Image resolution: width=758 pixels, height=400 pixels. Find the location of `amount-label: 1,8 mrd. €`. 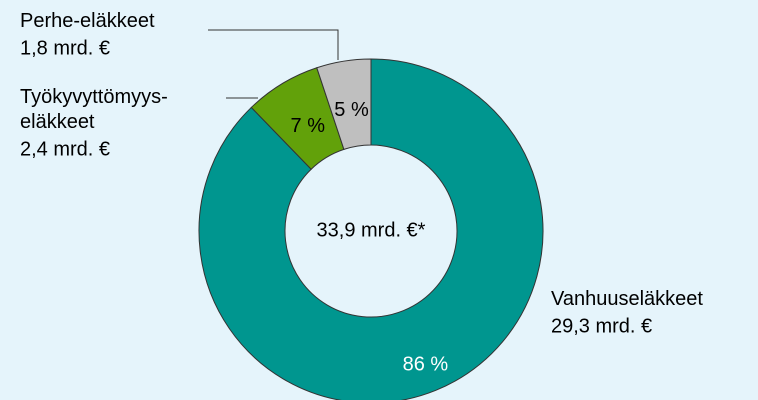

amount-label: 1,8 mrd. € is located at coordinates (65, 48).